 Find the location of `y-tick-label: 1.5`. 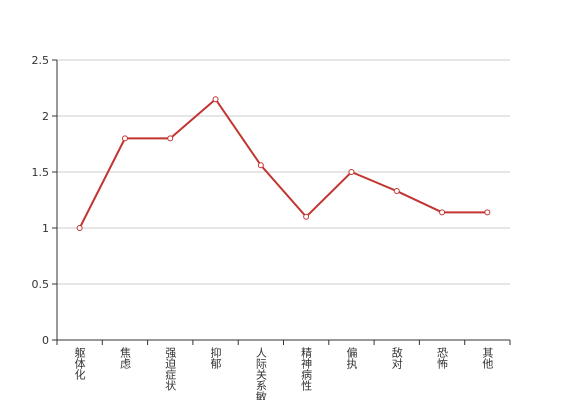

y-tick-label: 1.5 is located at coordinates (41, 172).